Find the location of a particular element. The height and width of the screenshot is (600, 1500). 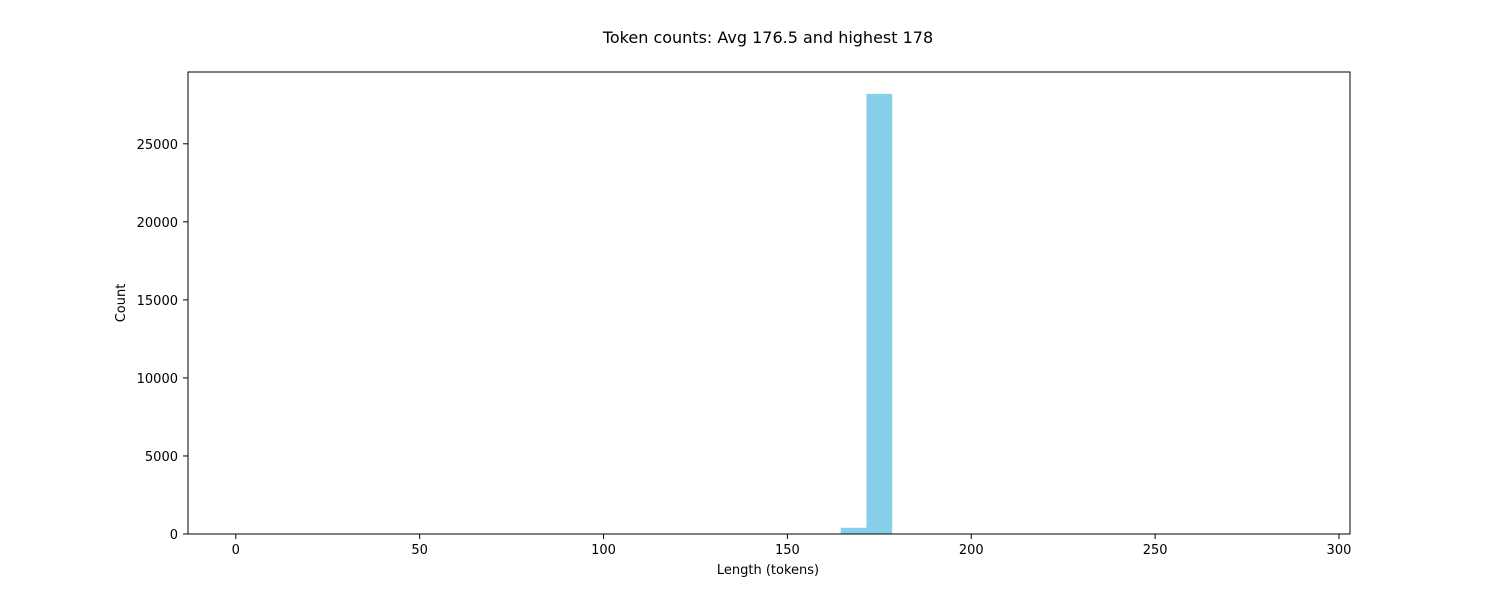

y-axis-label: Count is located at coordinates (121, 303).